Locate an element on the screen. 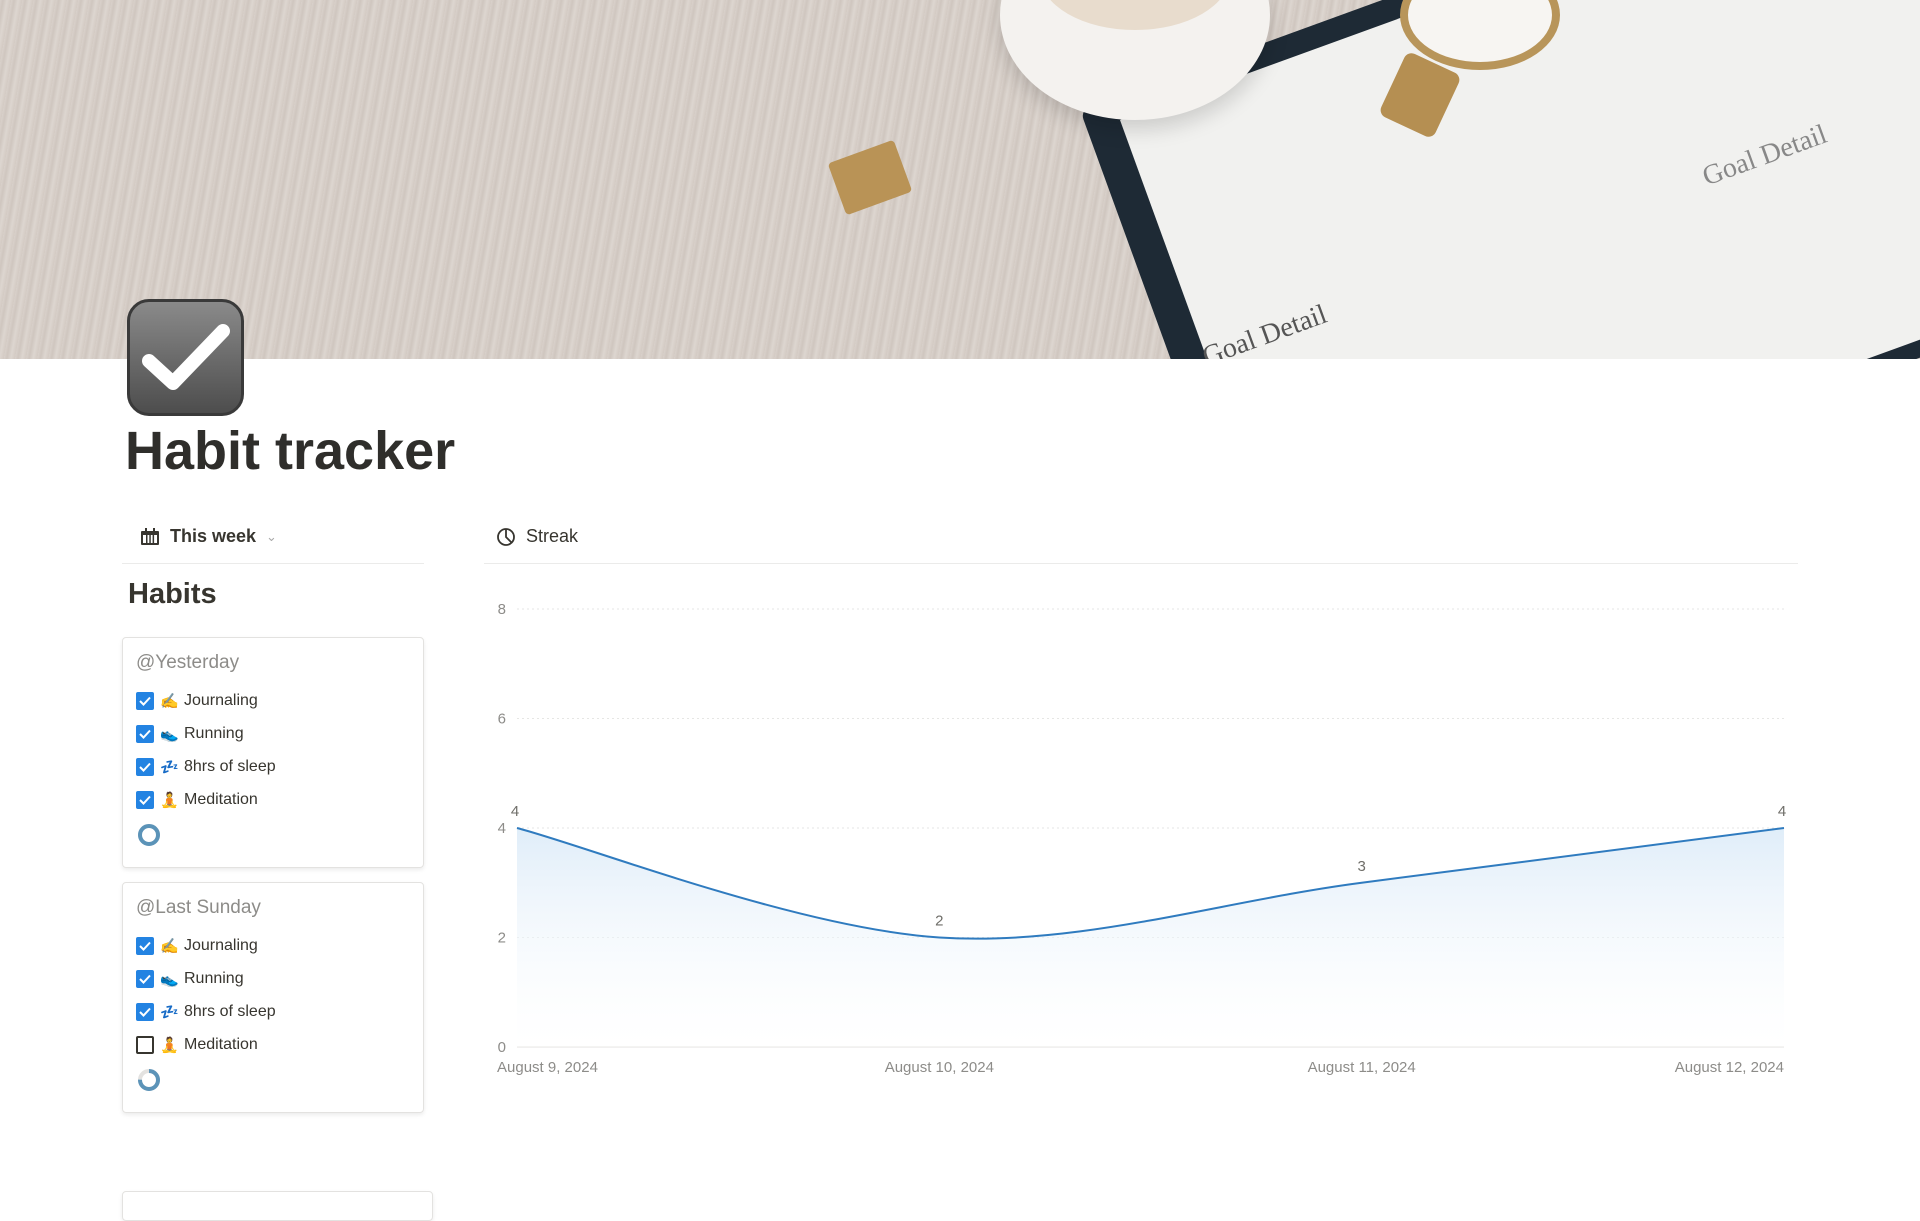 The image size is (1920, 1221). x-tick-label: August 9, 2024 is located at coordinates (547, 1067).